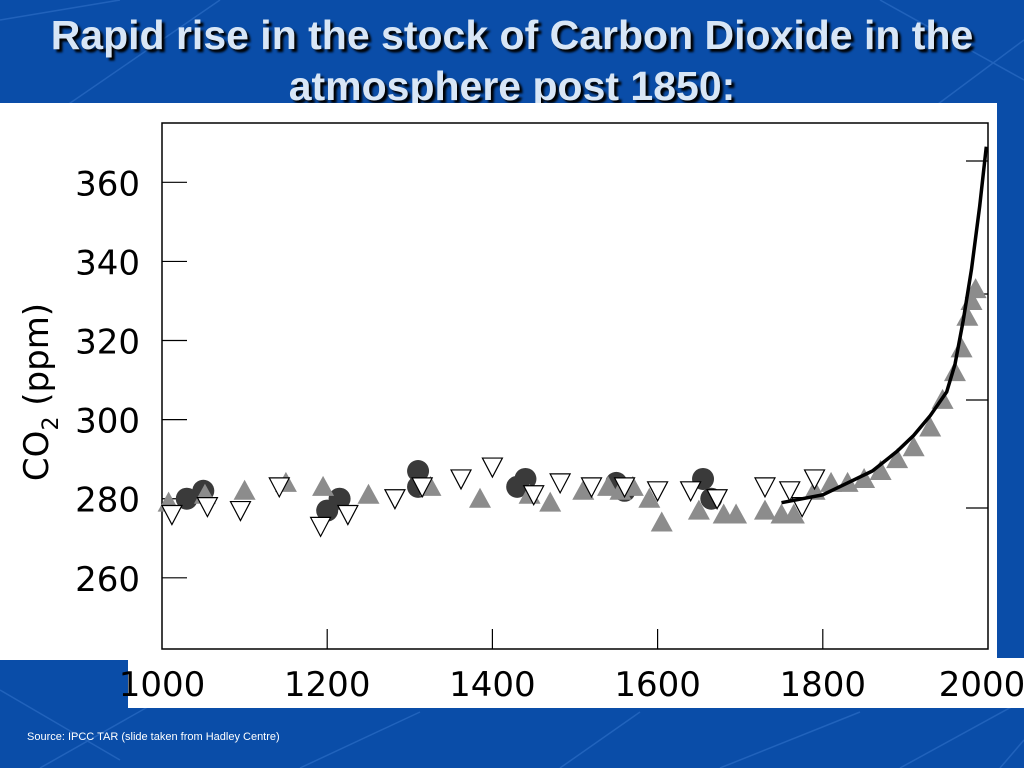 Image resolution: width=1024 pixels, height=768 pixels. I want to click on x-tick-label: 1400, so click(492, 685).